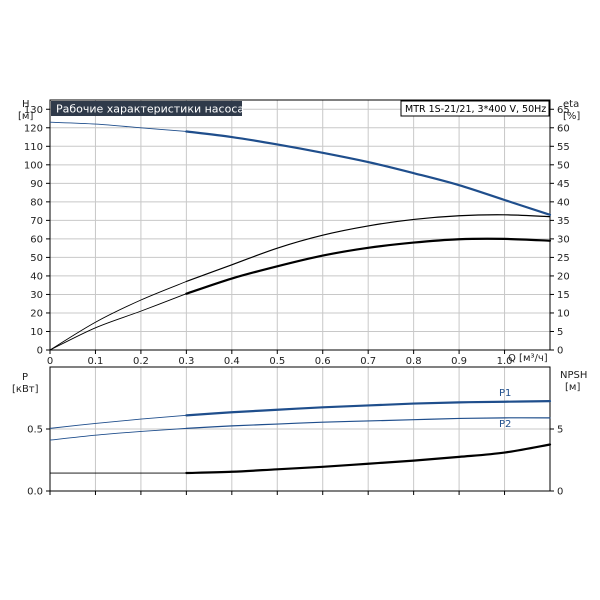  Describe the element at coordinates (36, 221) in the screenshot. I see `y-left-tick-label: 70` at that location.